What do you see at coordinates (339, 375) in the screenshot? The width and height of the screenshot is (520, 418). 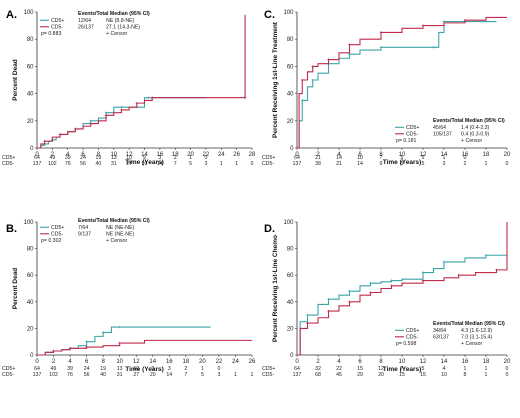 I see `risk-count: 45` at bounding box center [339, 375].